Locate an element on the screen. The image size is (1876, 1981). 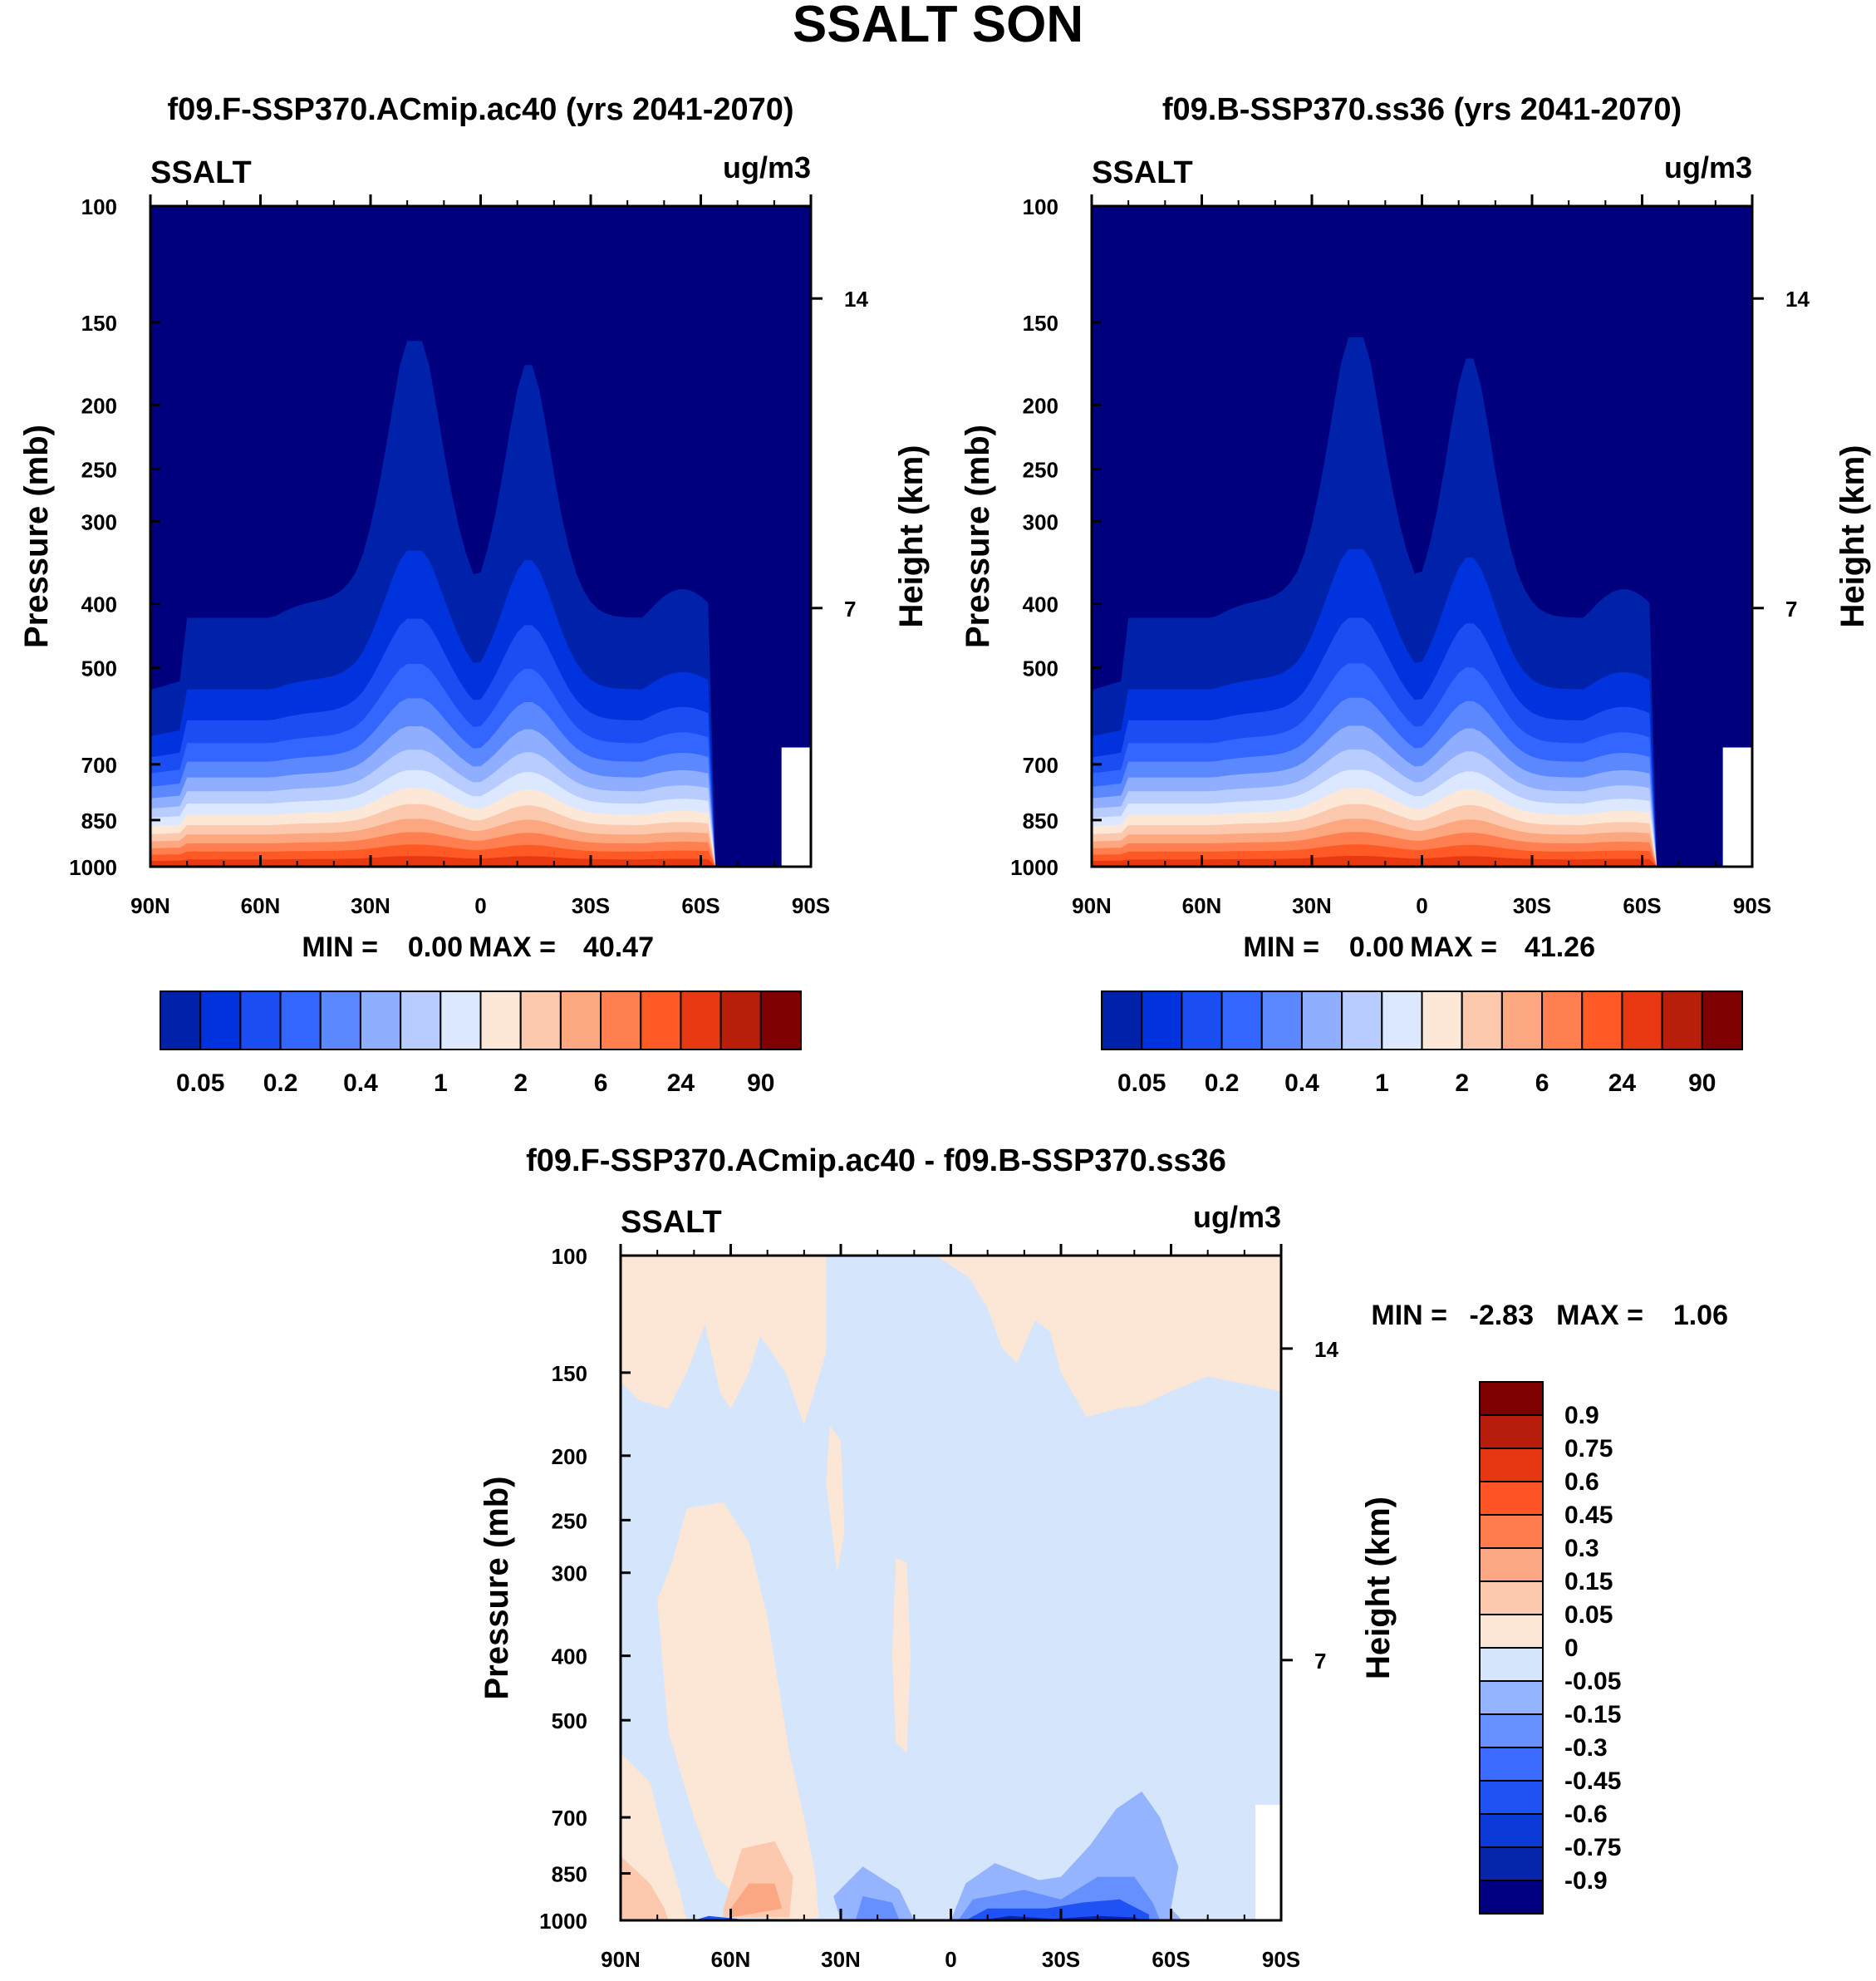
colorbar-label: 0.75 is located at coordinates (1588, 1448).